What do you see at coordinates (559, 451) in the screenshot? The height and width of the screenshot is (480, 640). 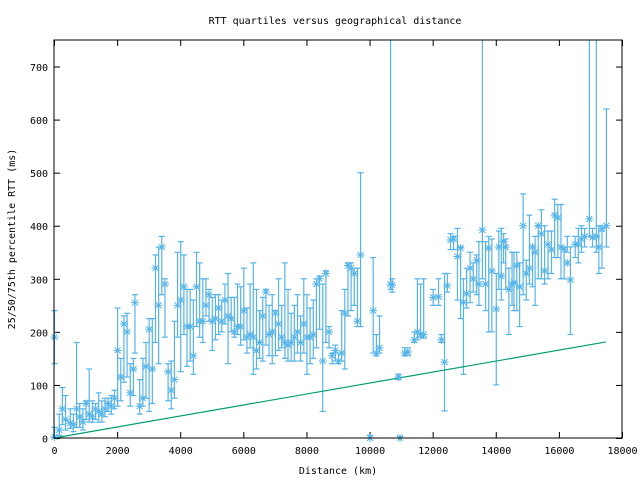 I see `x-tick-label: 16000` at bounding box center [559, 451].